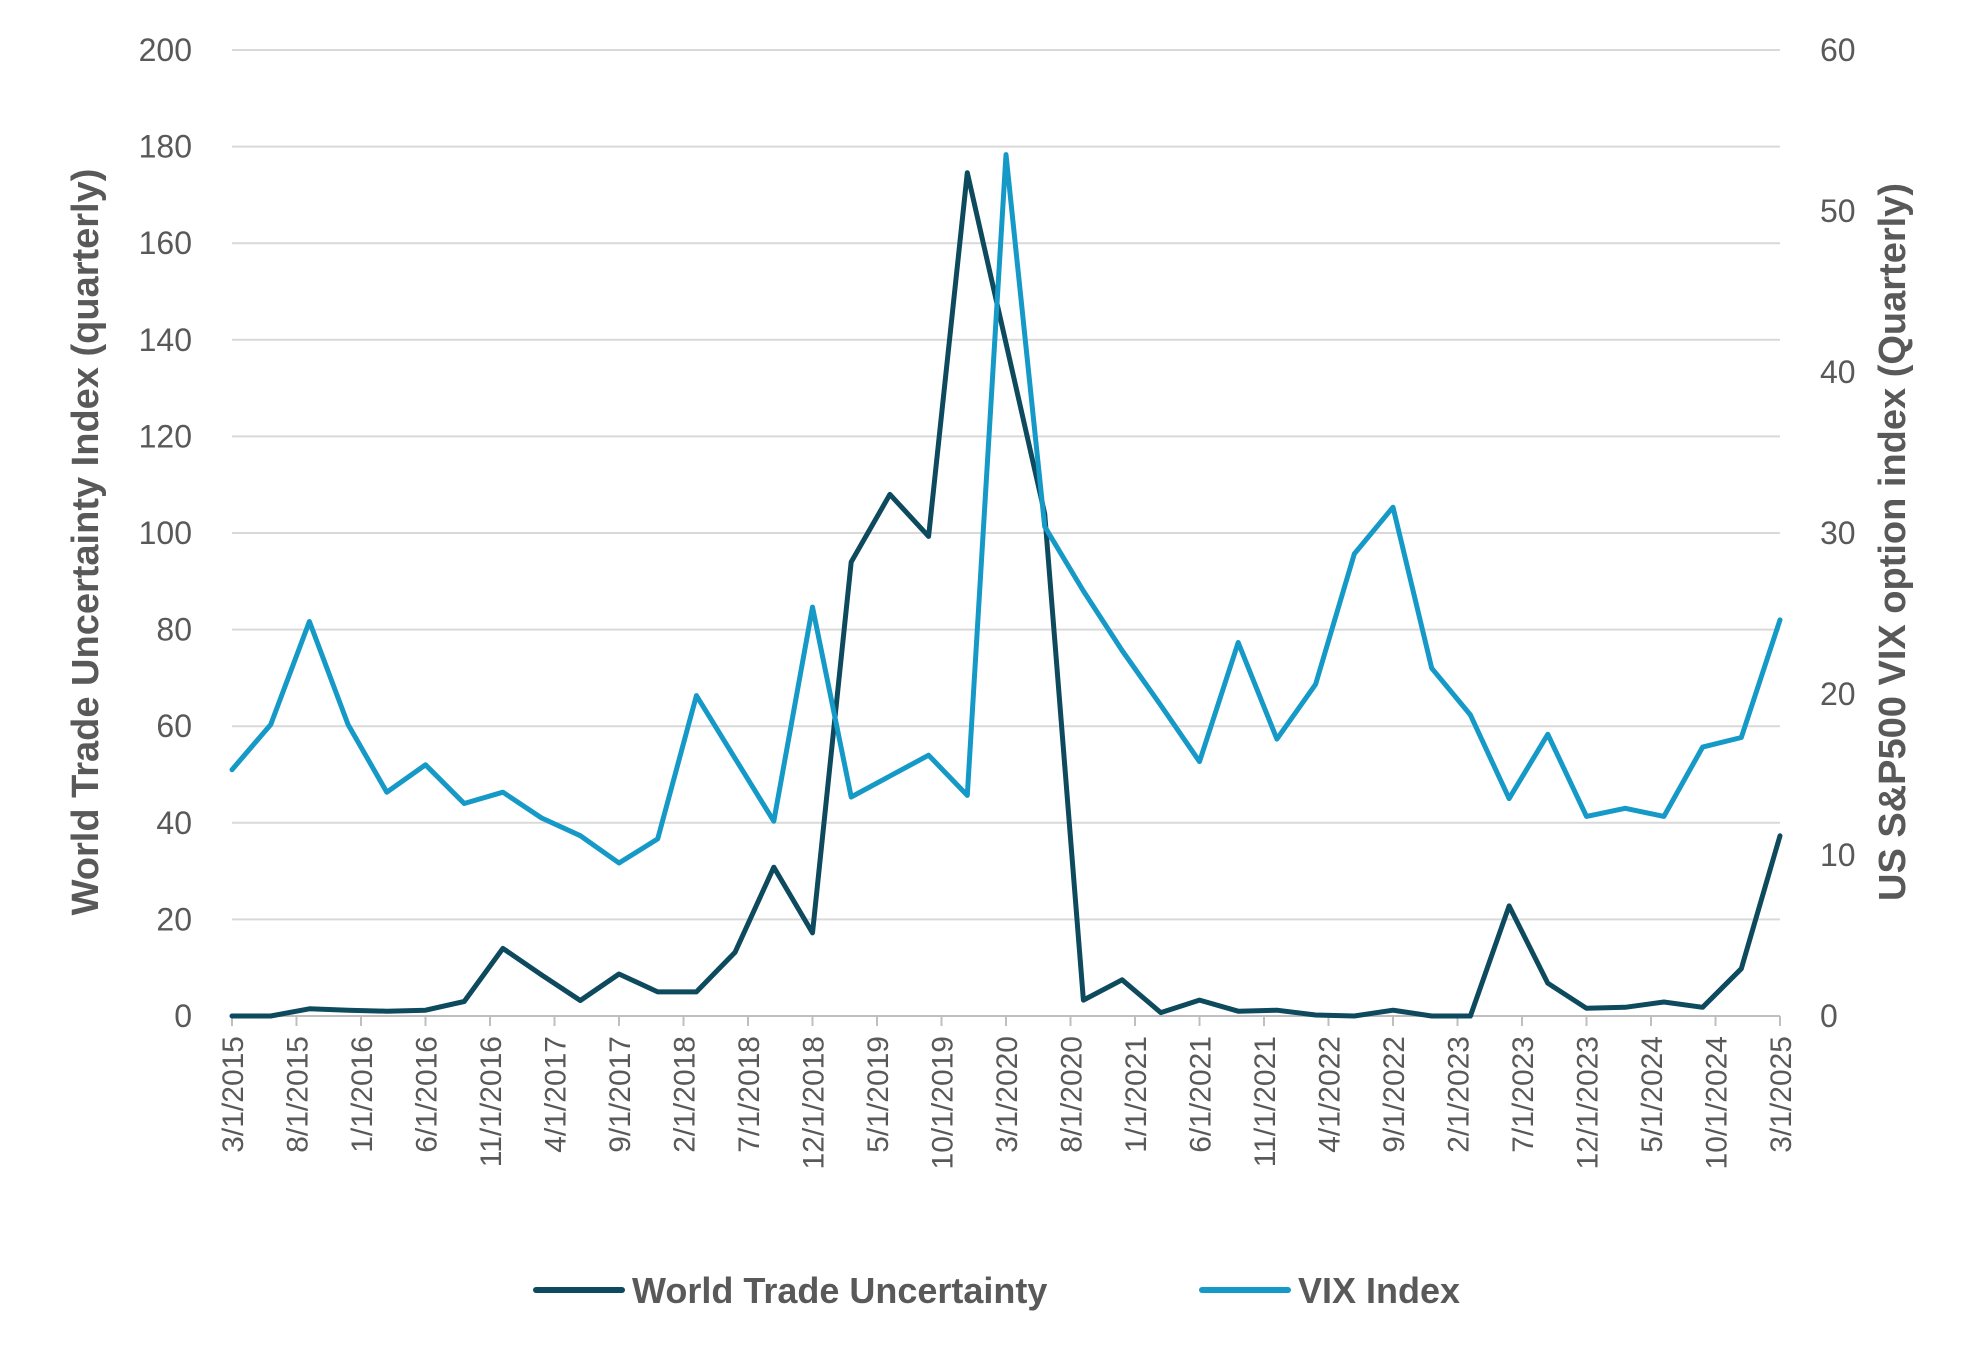 This screenshot has width=1980, height=1356. Describe the element at coordinates (1838, 50) in the screenshot. I see `right-tick-label: 60` at that location.